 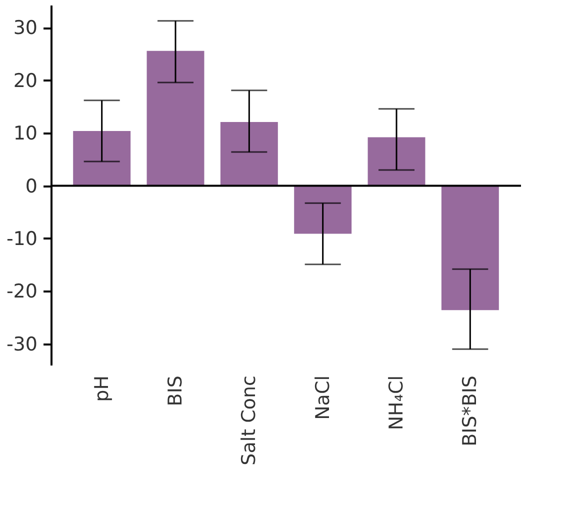 What do you see at coordinates (25, 133) in the screenshot?
I see `y-tick-label: 10` at bounding box center [25, 133].